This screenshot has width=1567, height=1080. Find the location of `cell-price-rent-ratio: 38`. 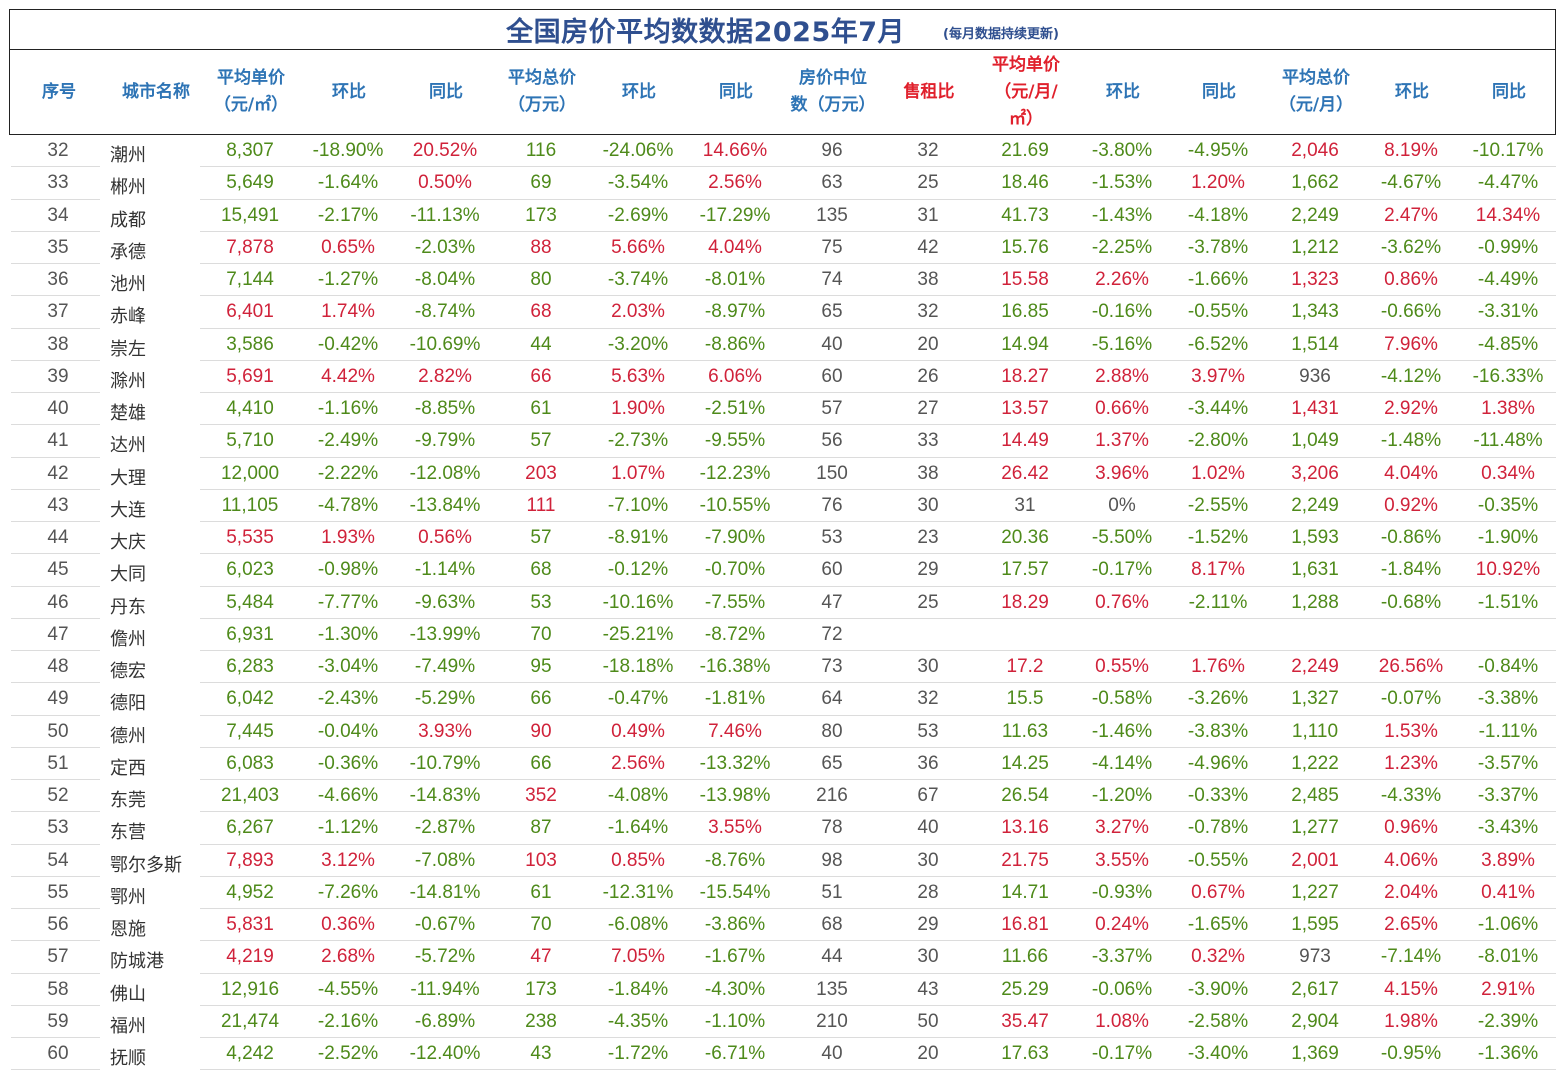

cell-price-rent-ratio: 38 is located at coordinates (928, 279).